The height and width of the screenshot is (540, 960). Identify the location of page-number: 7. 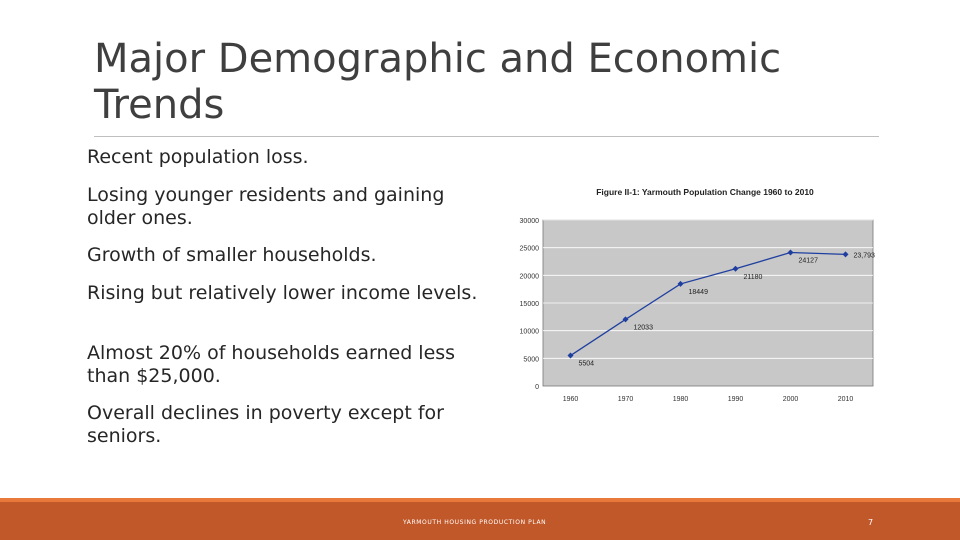
(871, 522).